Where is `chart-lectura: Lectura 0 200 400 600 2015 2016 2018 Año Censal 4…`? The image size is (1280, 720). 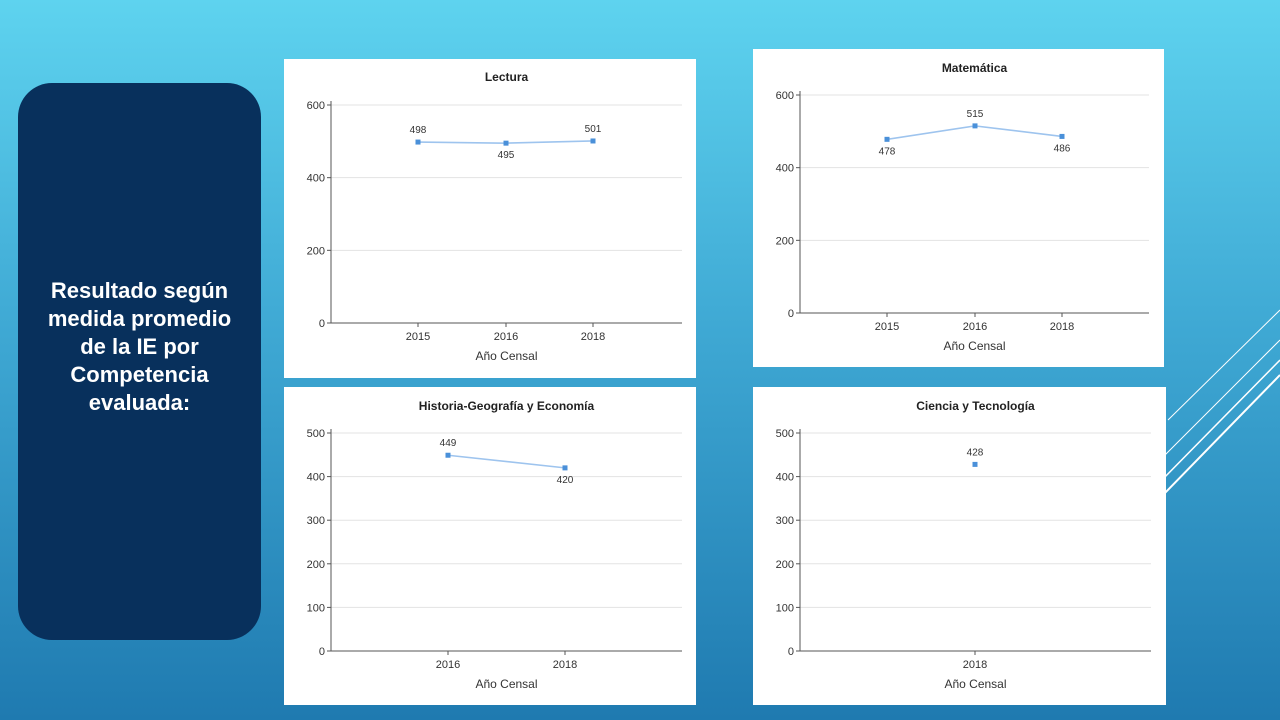 chart-lectura: Lectura 0 200 400 600 2015 2016 2018 Año Censal 4… is located at coordinates (490, 218).